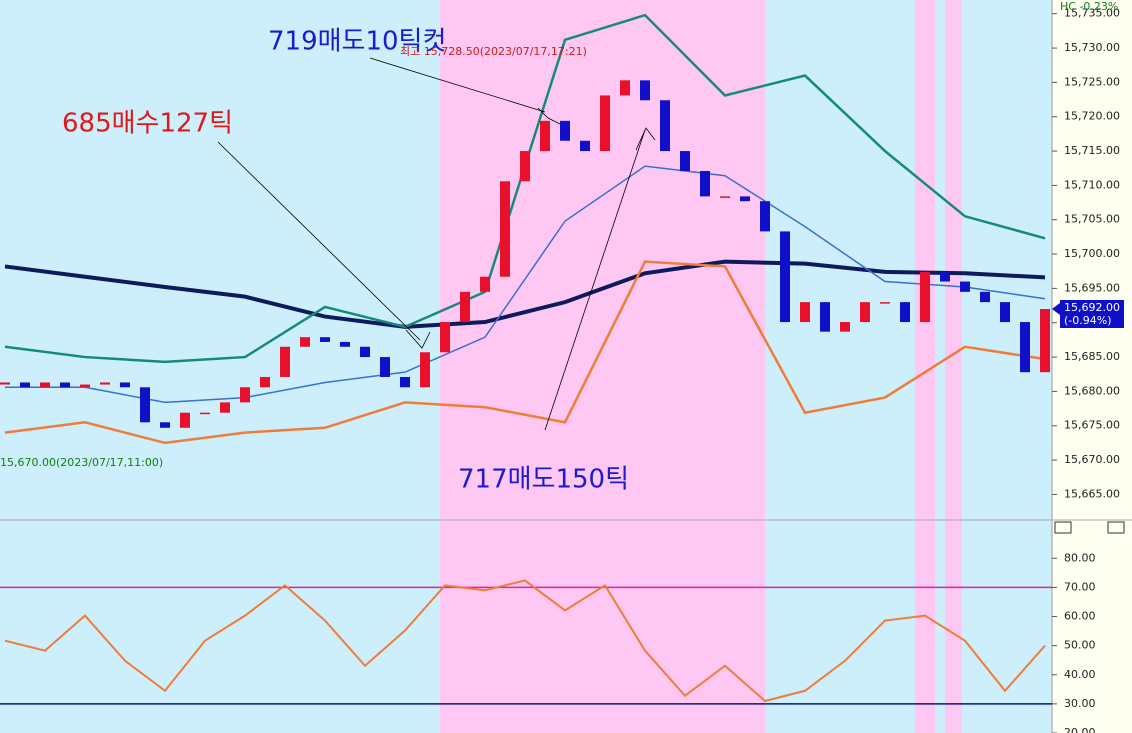  I want to click on annotation: 685매수127틱, so click(147, 124).